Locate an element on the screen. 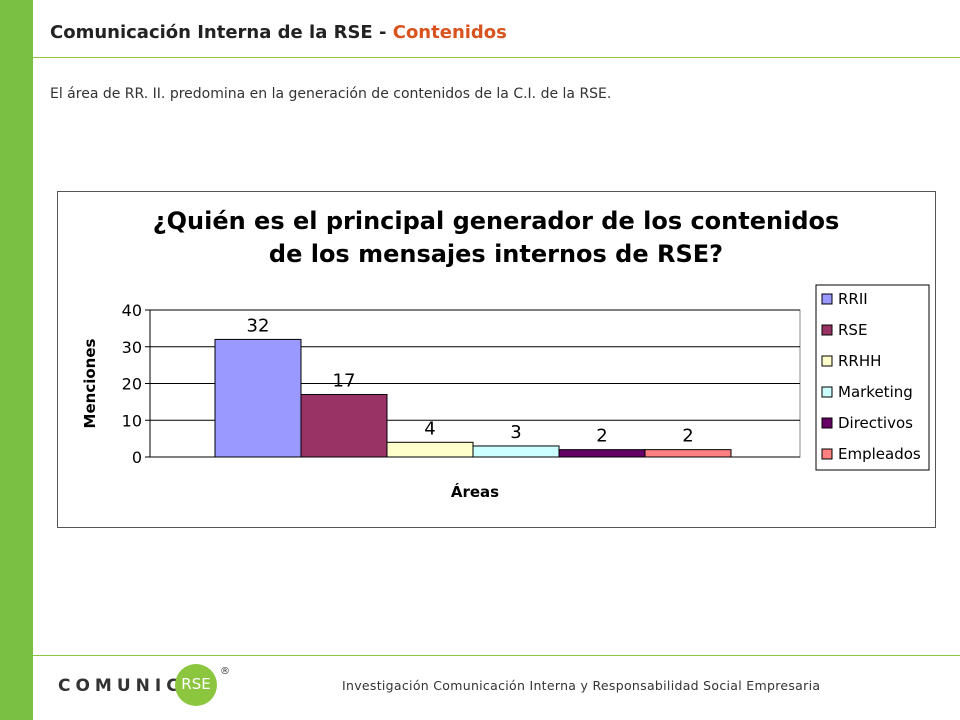  brand-logo: COMUNICA RSE ® is located at coordinates (148, 686).